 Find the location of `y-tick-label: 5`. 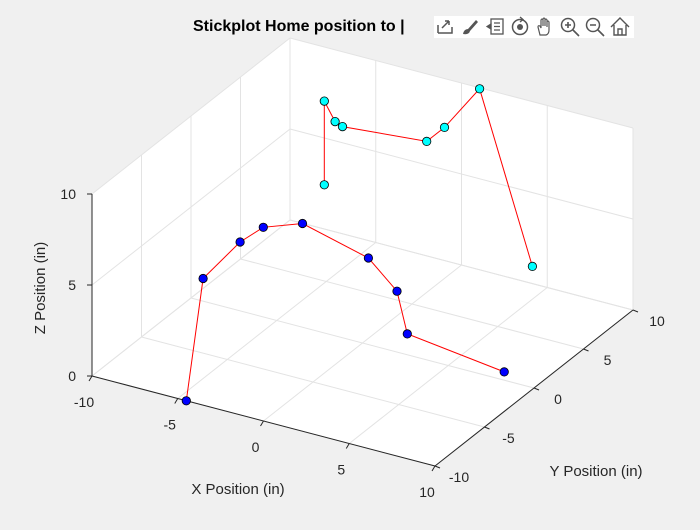

y-tick-label: 5 is located at coordinates (608, 360).